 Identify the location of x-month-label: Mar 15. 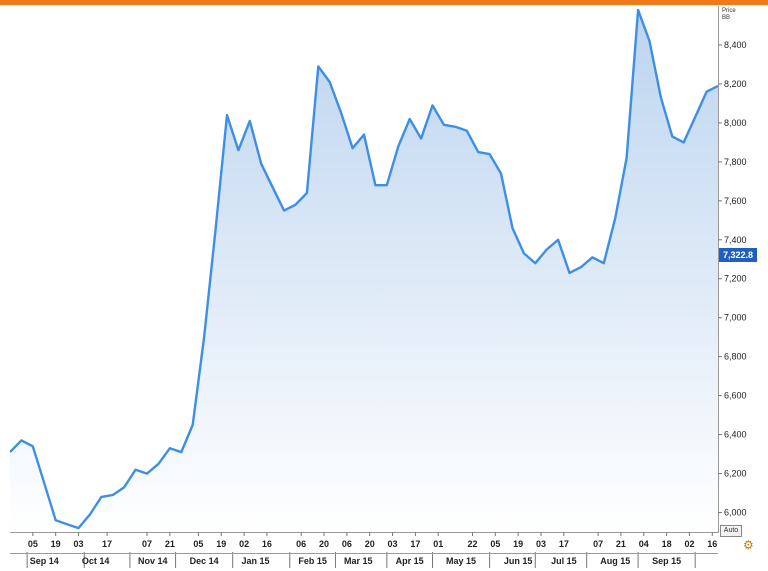
(358, 561).